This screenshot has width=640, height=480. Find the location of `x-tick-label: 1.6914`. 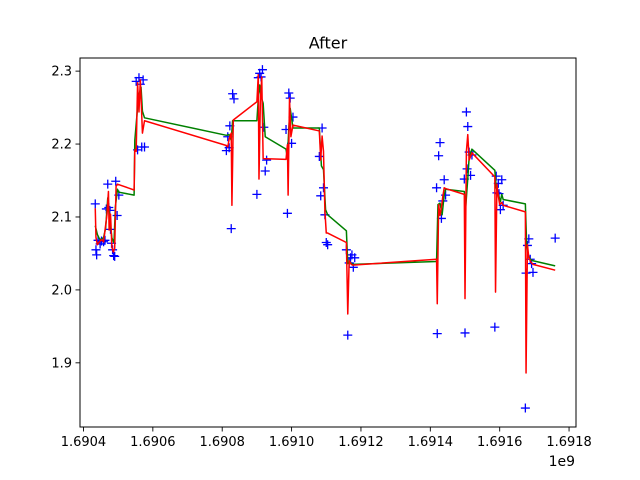

x-tick-label: 1.6914 is located at coordinates (431, 442).